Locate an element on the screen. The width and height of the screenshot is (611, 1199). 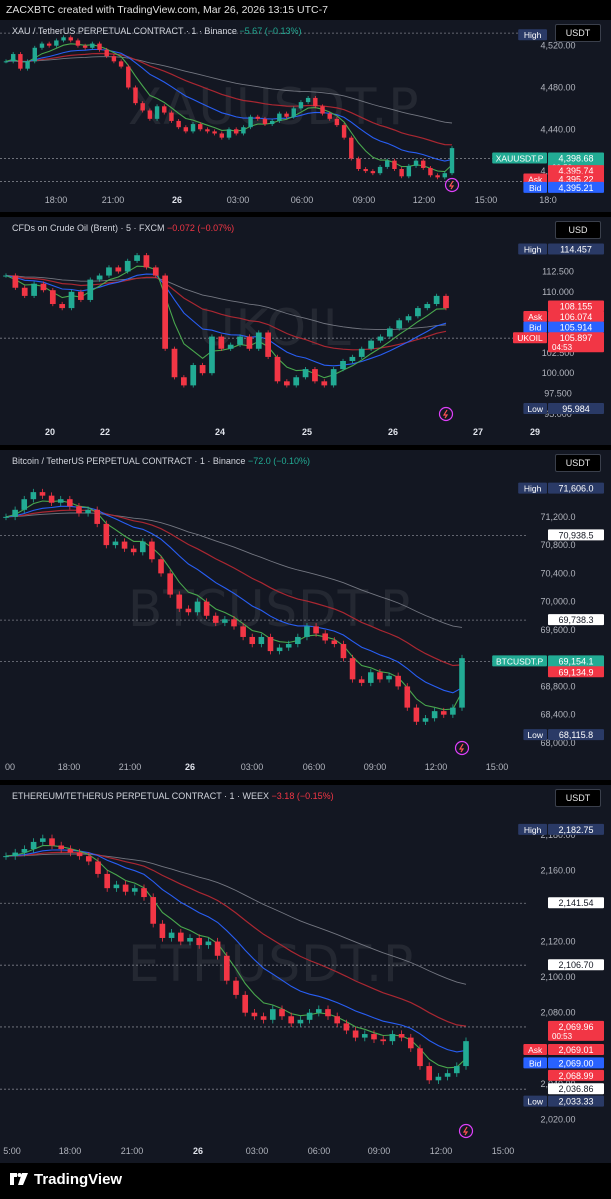
price-label-value: 69,738.3 is located at coordinates (575, 620).